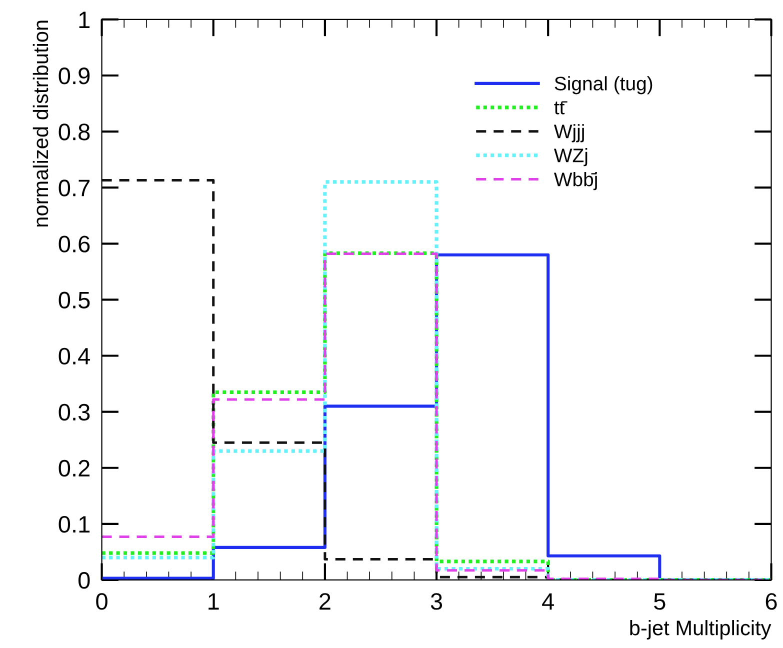 The image size is (783, 648). Describe the element at coordinates (74, 300) in the screenshot. I see `y-tick-label: 0.5` at that location.